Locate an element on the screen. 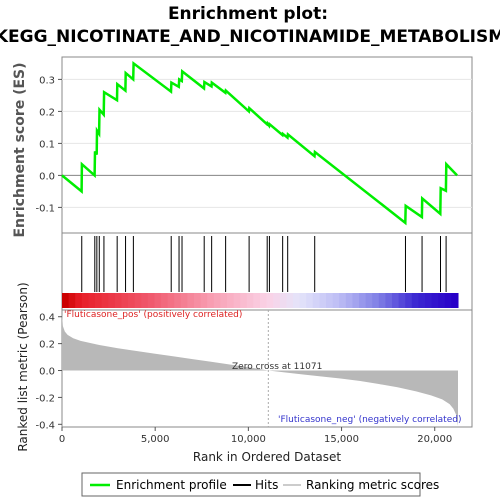 The height and width of the screenshot is (500, 500). legend-label-ranking-metric: Ranking metric scores is located at coordinates (372, 485).